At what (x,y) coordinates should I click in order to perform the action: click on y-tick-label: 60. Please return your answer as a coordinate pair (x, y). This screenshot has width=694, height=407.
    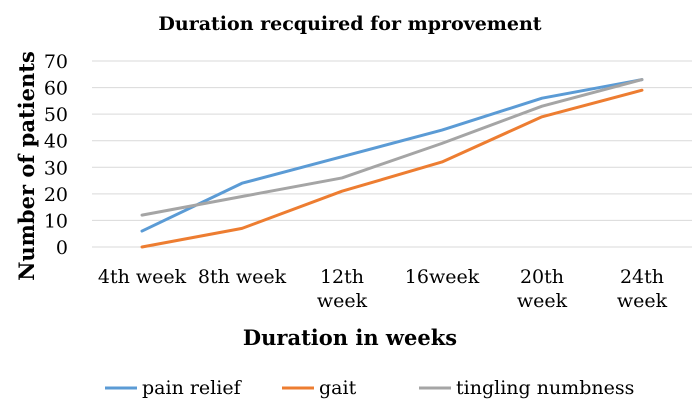
    Looking at the image, I should click on (56, 89).